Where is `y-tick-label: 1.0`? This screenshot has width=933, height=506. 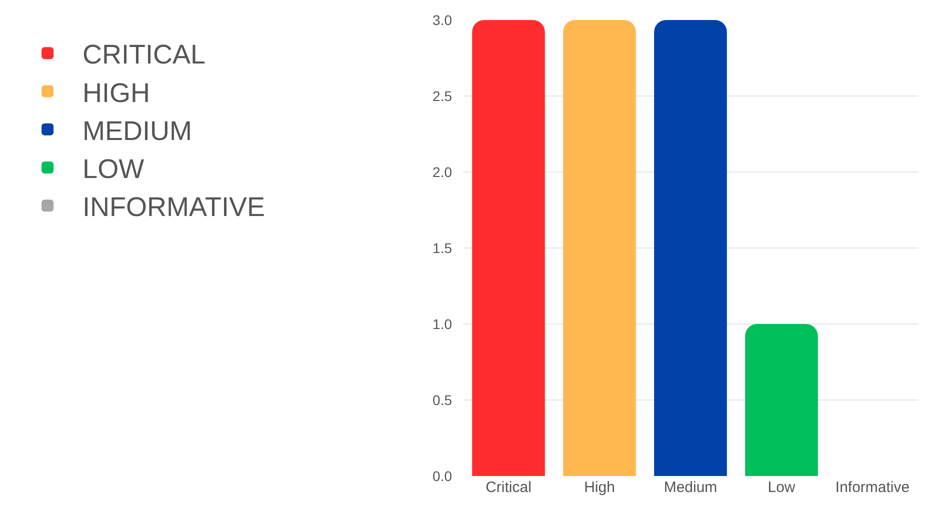
y-tick-label: 1.0 is located at coordinates (442, 324).